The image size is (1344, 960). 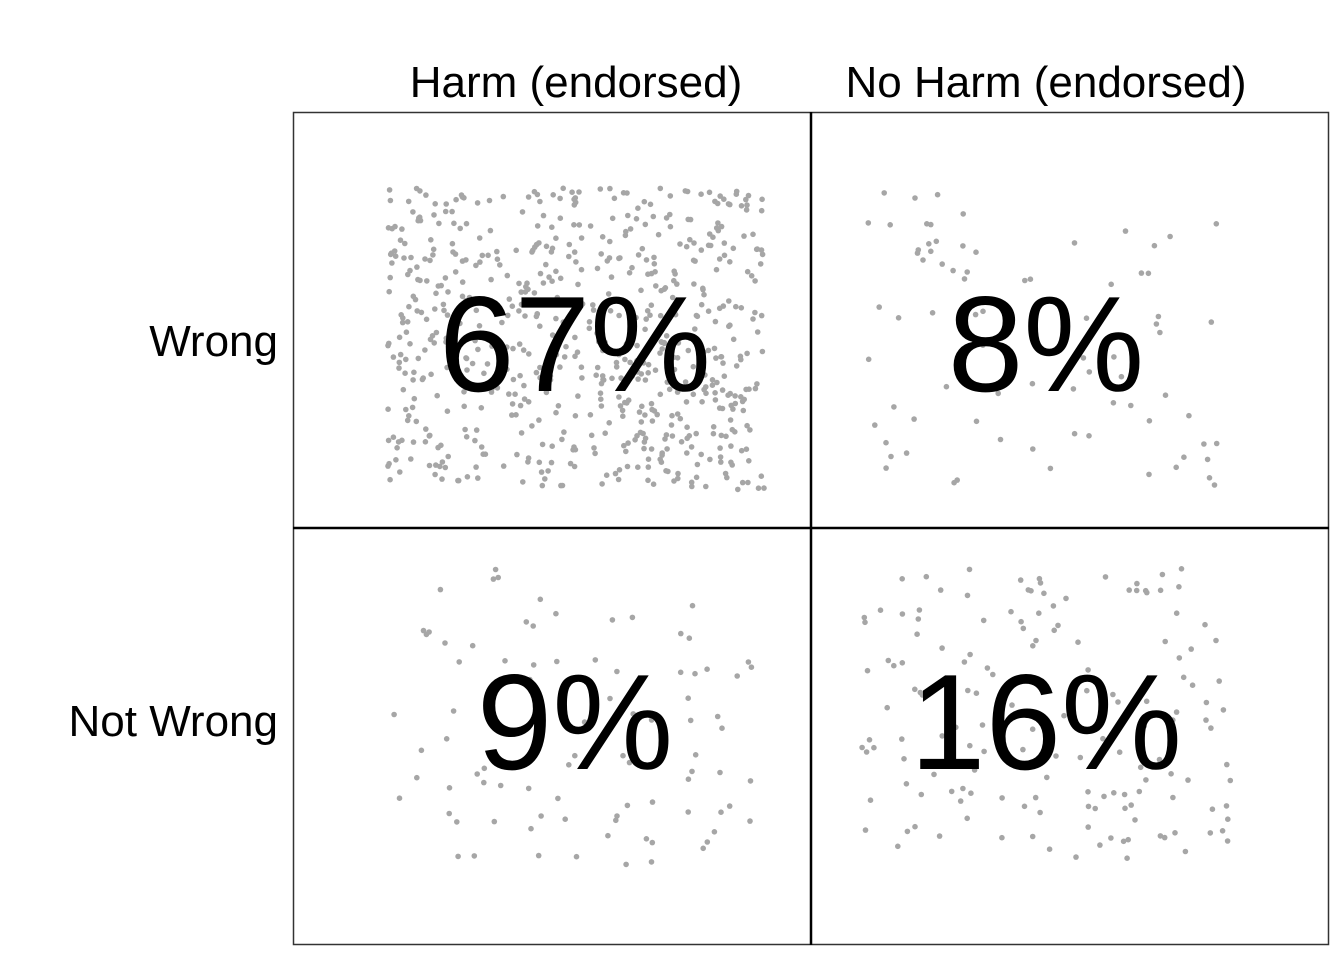 What do you see at coordinates (1046, 722) in the screenshot?
I see `cell-percent-not-wrong-no-harm: 16%` at bounding box center [1046, 722].